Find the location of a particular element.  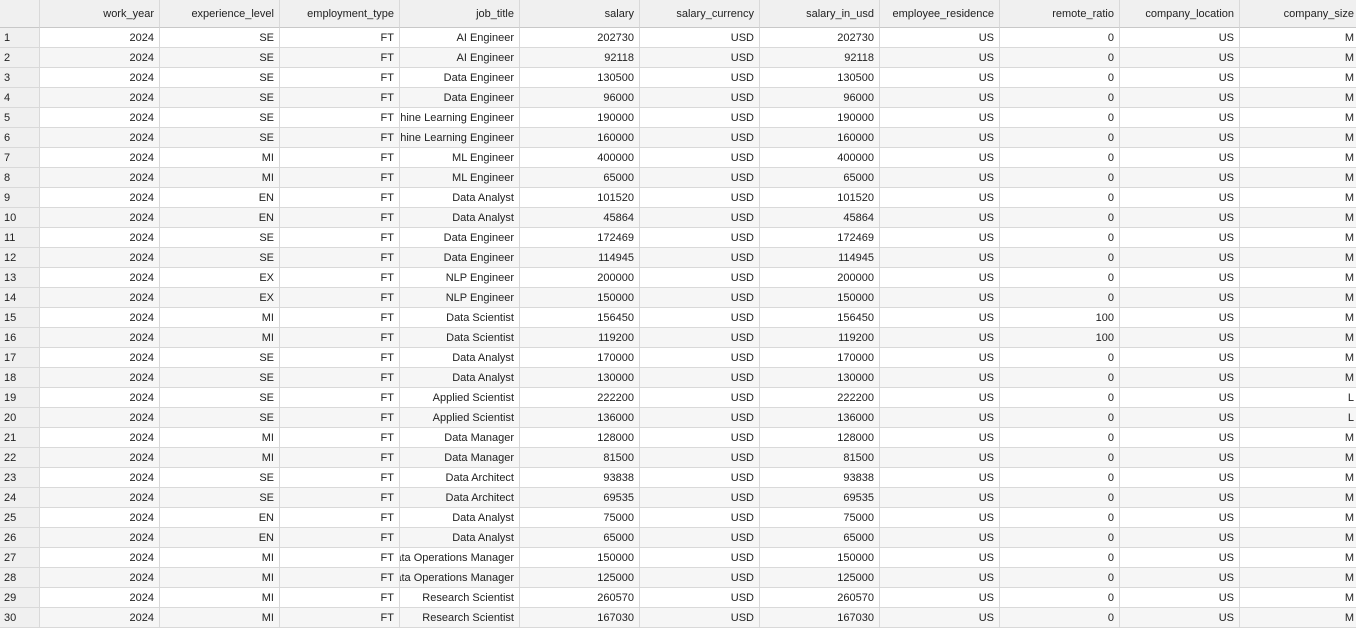

table-cell-text: 130000 is located at coordinates (615, 377).